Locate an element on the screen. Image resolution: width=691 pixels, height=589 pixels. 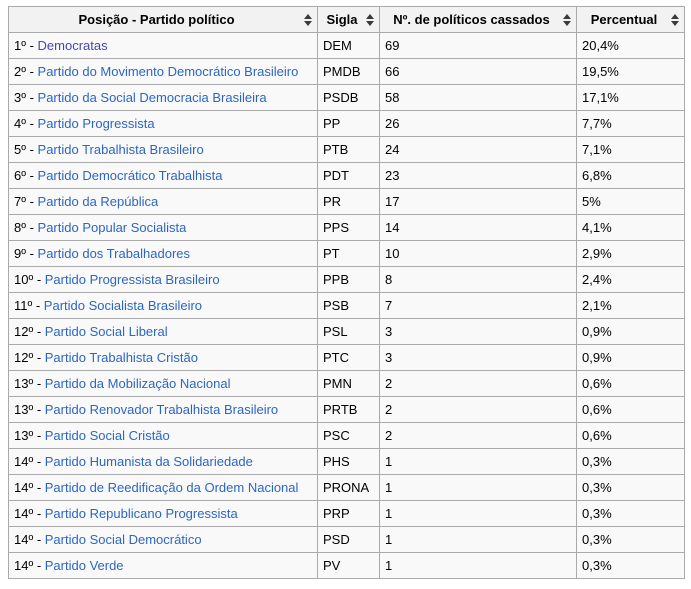
party-link: Partido da Social Democracia Brasileira is located at coordinates (152, 97).